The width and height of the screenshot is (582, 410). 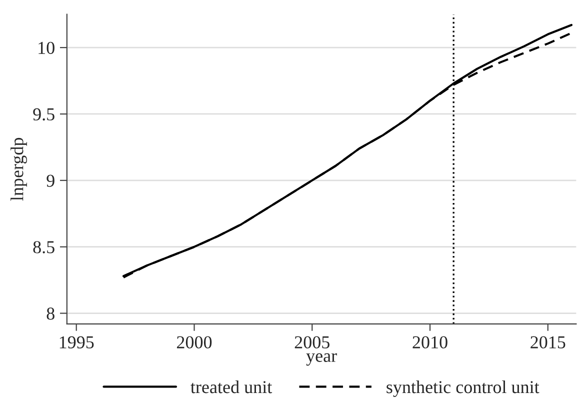 I want to click on x-tick-label: 2015, so click(x=548, y=342).